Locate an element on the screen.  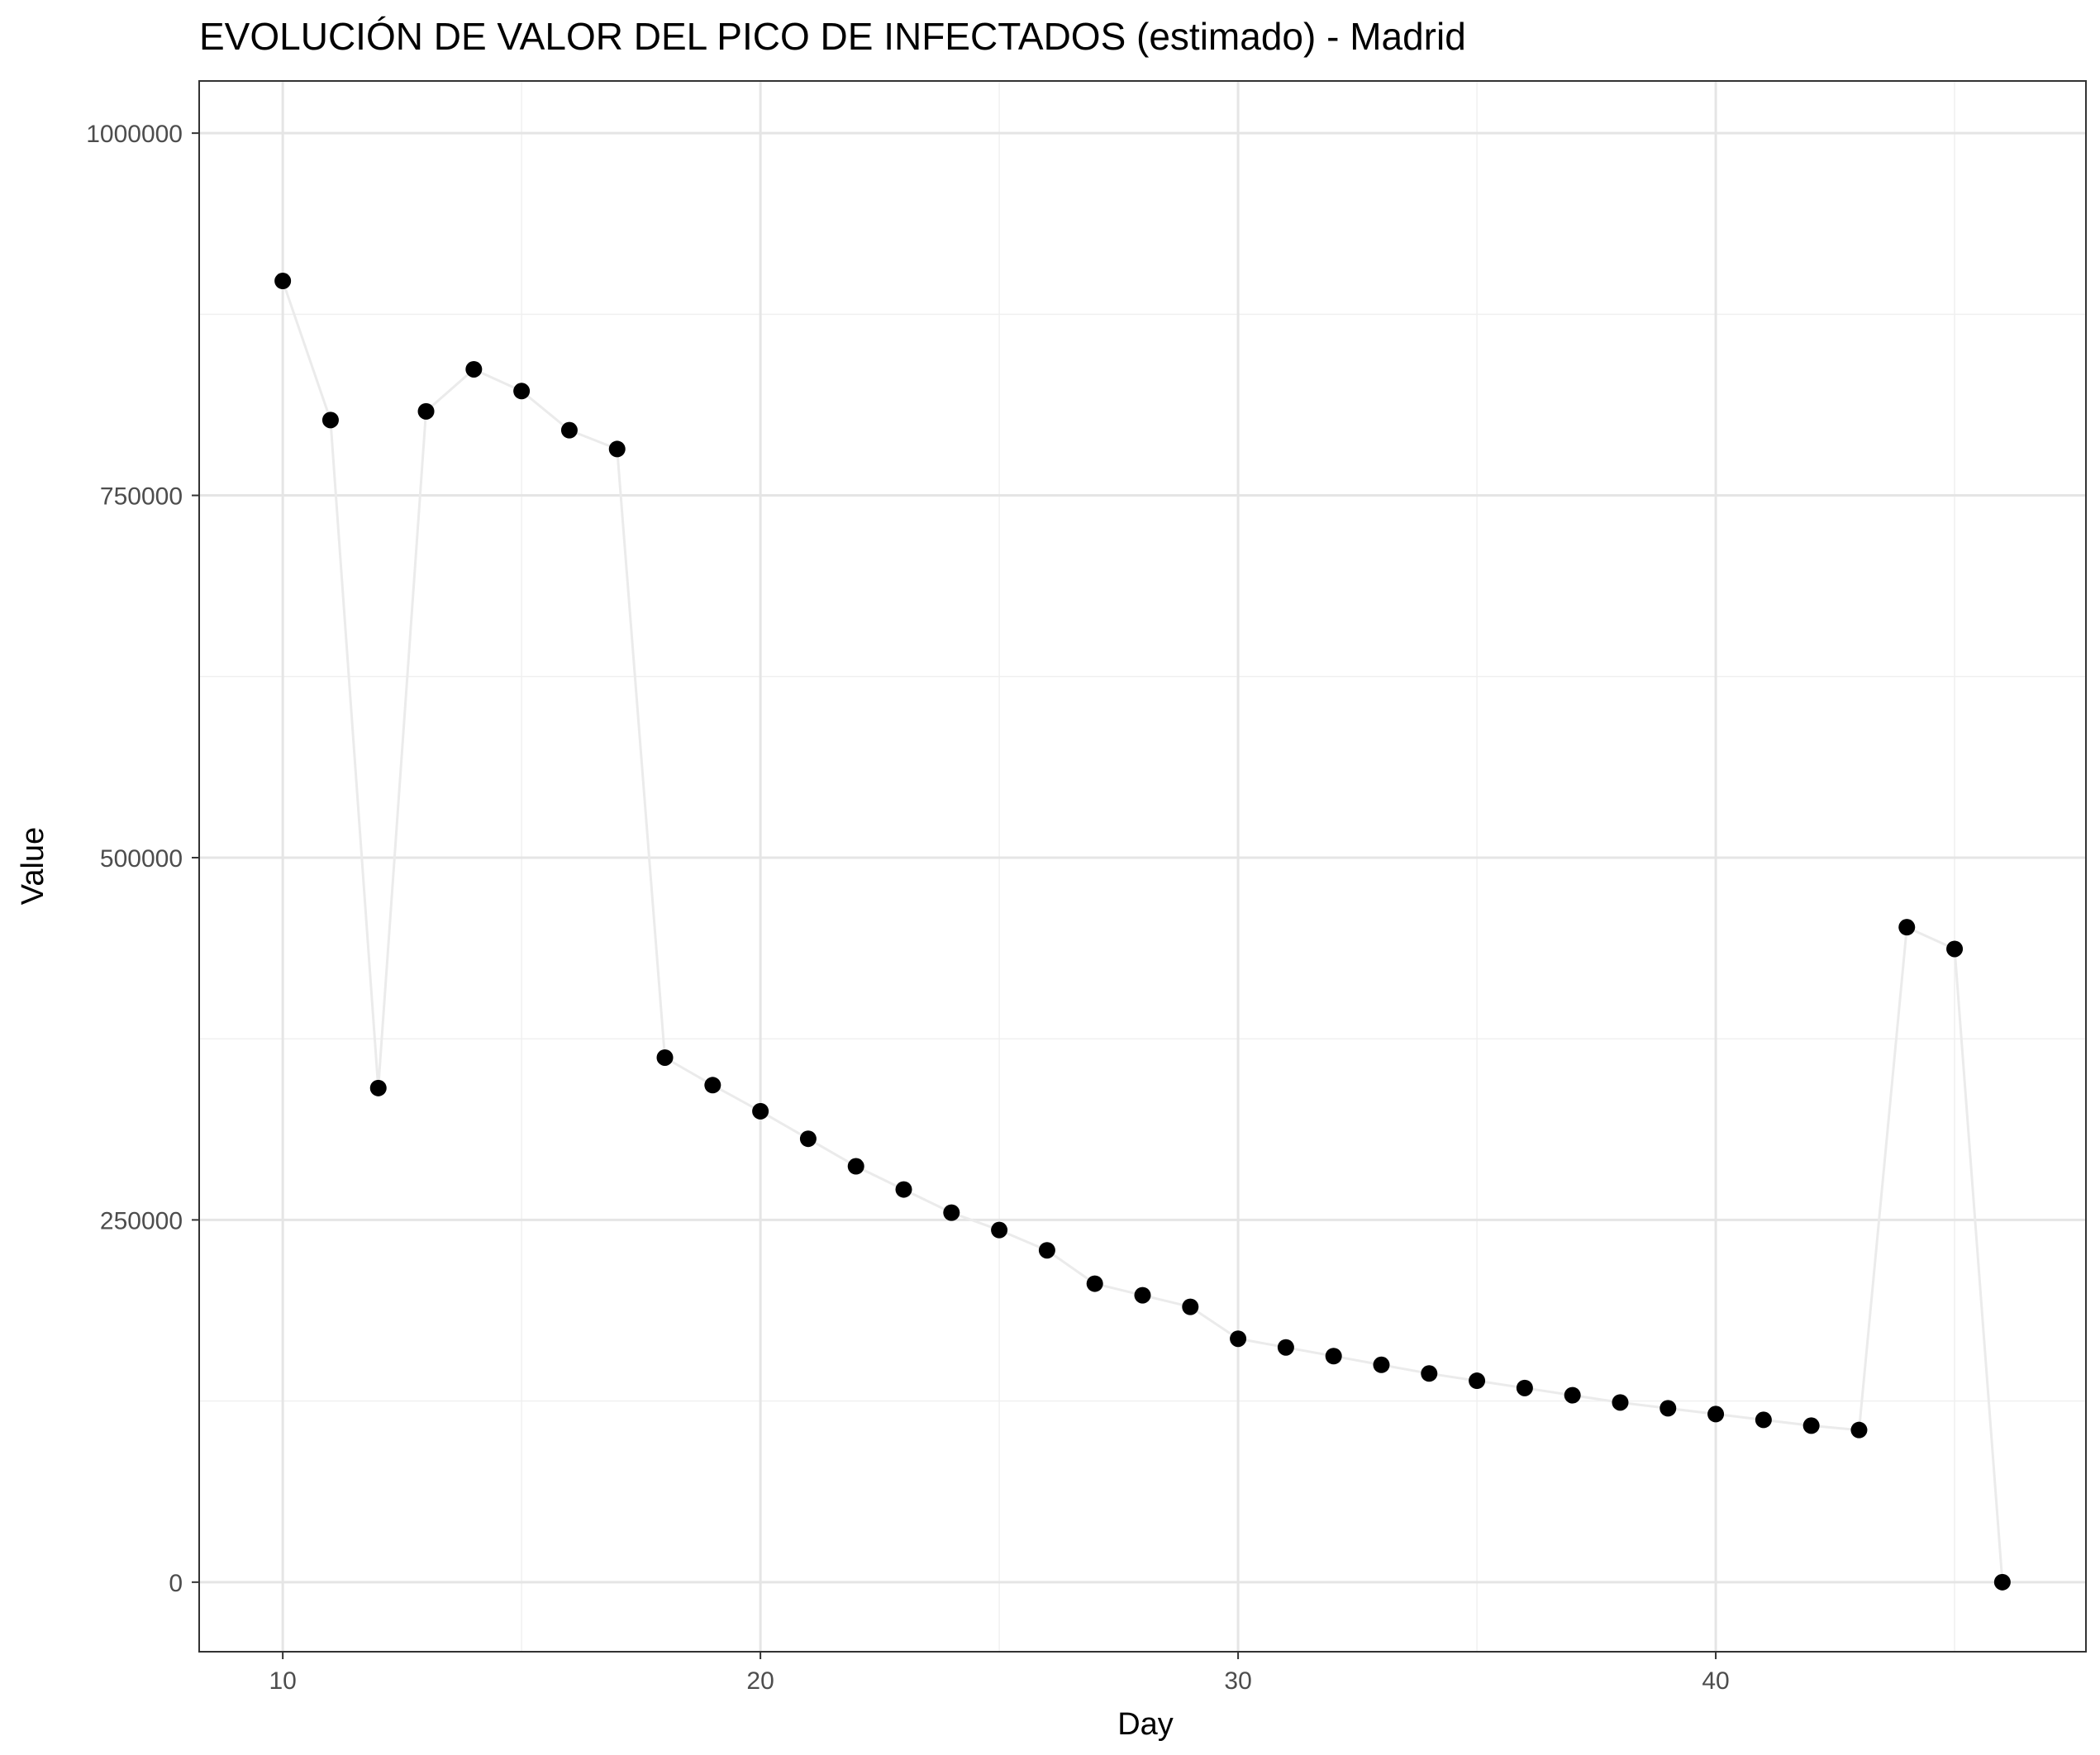
x-tick-label: 40 is located at coordinates (1716, 1681).